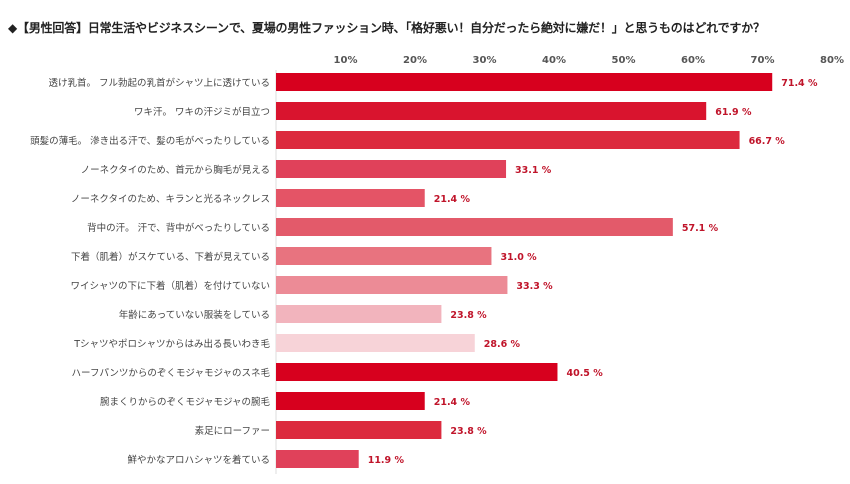 This screenshot has height=484, width=850. What do you see at coordinates (170, 286) in the screenshot?
I see `category-label: ワイシャツの下に下着（肌着）を付けていない` at bounding box center [170, 286].